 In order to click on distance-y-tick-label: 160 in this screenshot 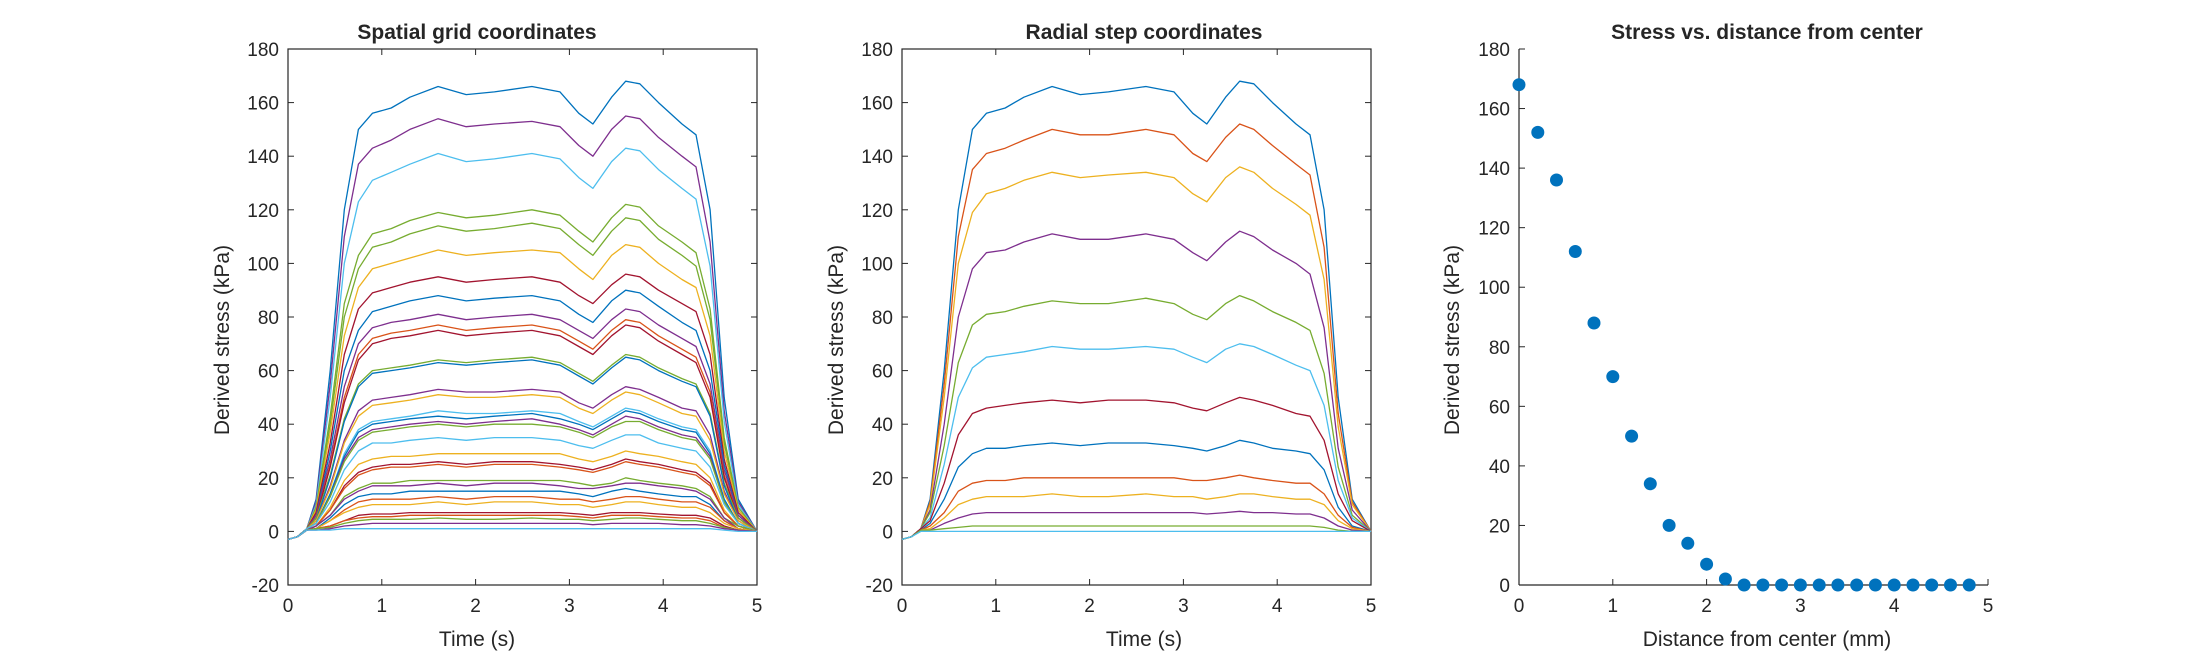, I will do `click(1494, 110)`.